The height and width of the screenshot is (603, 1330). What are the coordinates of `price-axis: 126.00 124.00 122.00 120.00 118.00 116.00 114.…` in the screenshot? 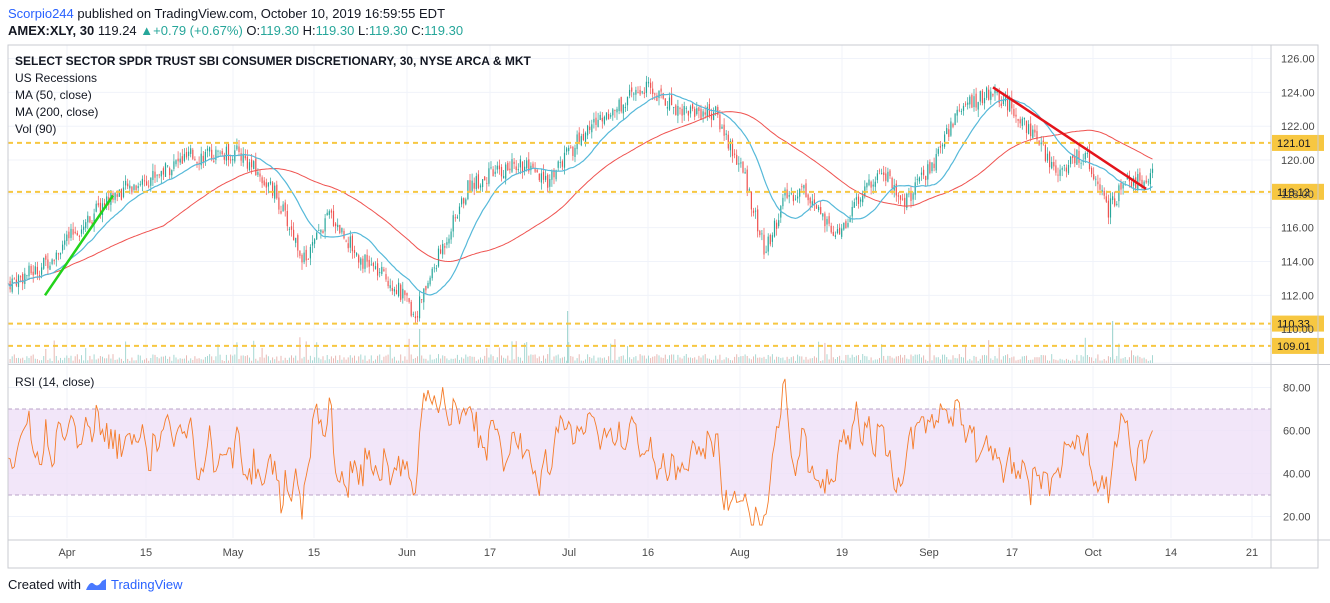 It's located at (1298, 289).